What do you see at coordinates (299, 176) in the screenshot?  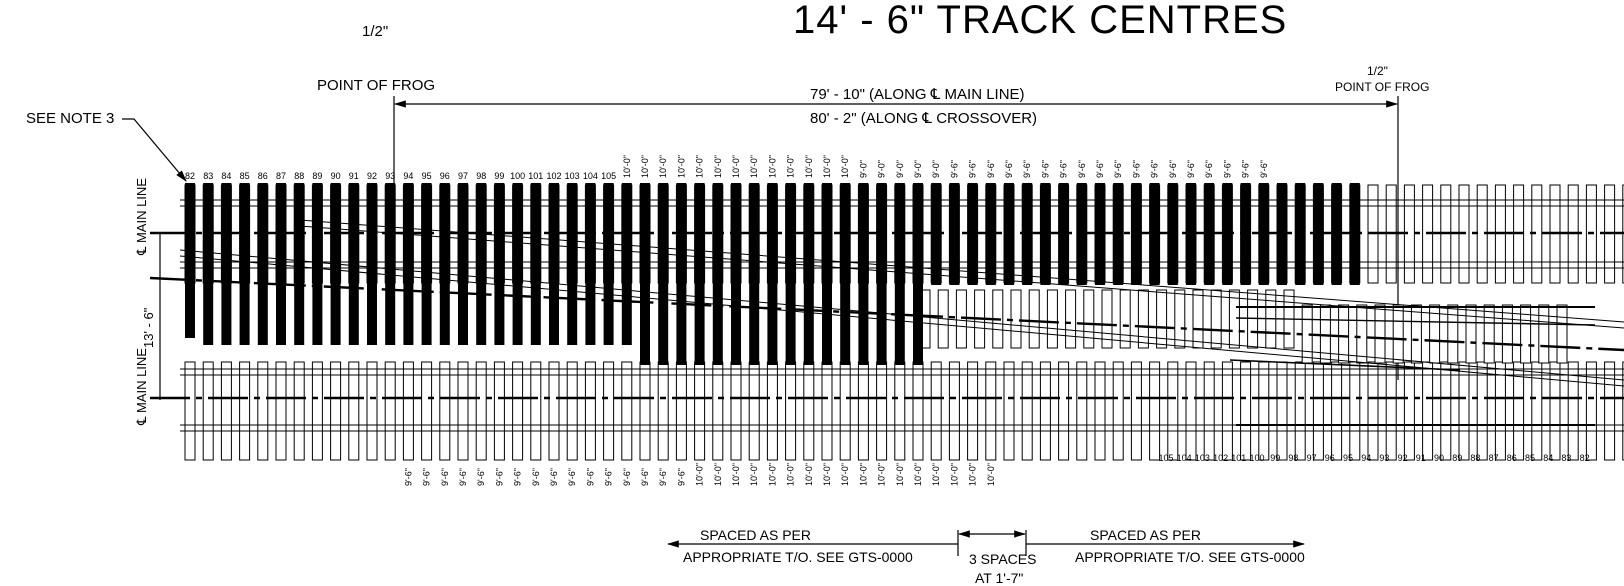 I see `tie-number-top: 88` at bounding box center [299, 176].